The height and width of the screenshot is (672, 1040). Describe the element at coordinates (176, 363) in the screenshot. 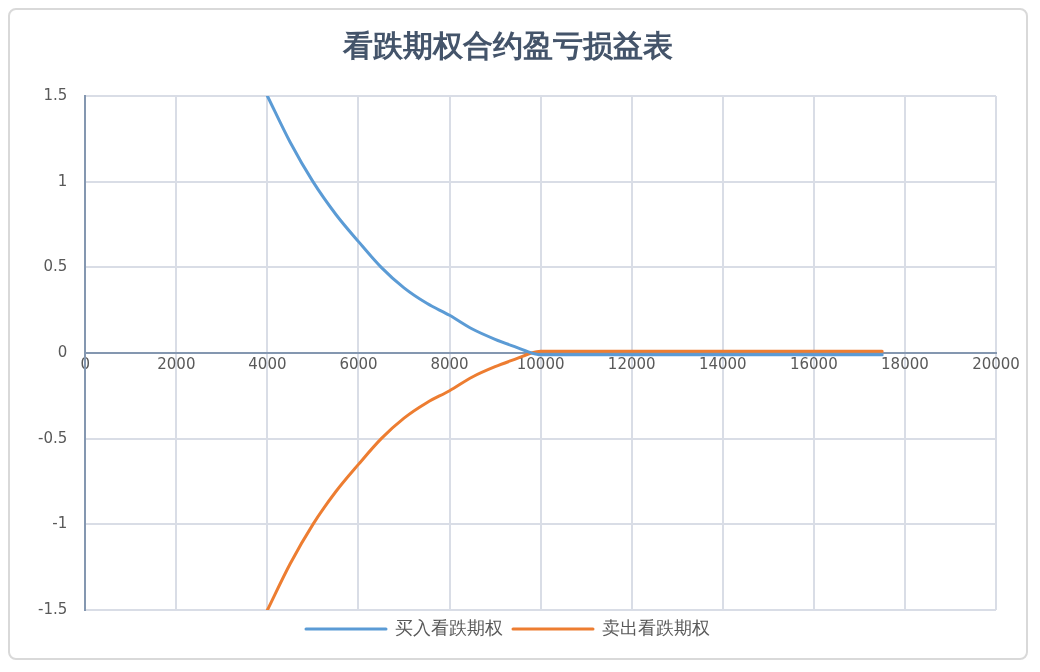

I see `x-tick-label: 2000` at that location.